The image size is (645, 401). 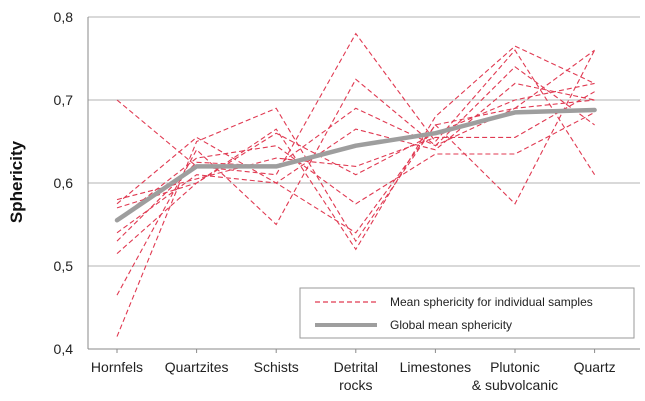 I want to click on legend-label-samples: Mean sphericity for individual samples, so click(x=491, y=302).